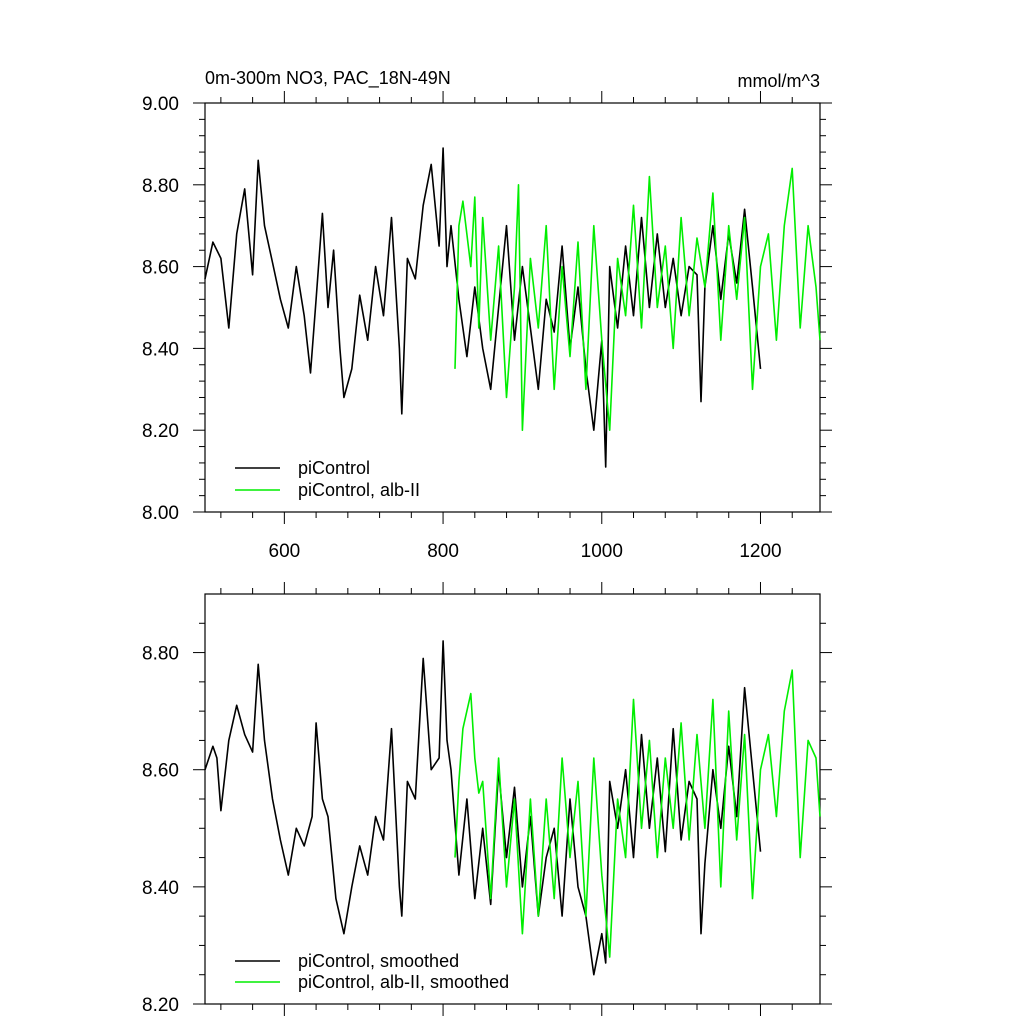  Describe the element at coordinates (328, 78) in the screenshot. I see `top-plot-title: 0m-300m NO3, PAC_18N-49N` at that location.